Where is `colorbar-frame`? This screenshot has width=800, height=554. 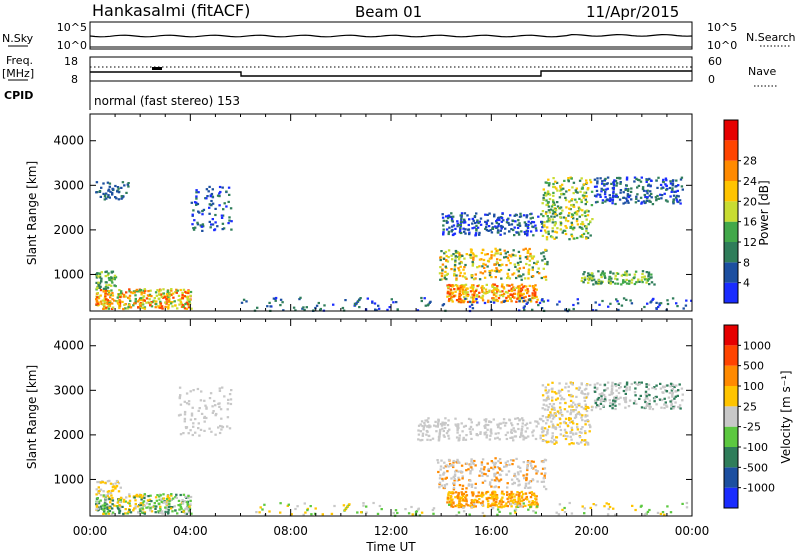
colorbar-frame is located at coordinates (731, 416).